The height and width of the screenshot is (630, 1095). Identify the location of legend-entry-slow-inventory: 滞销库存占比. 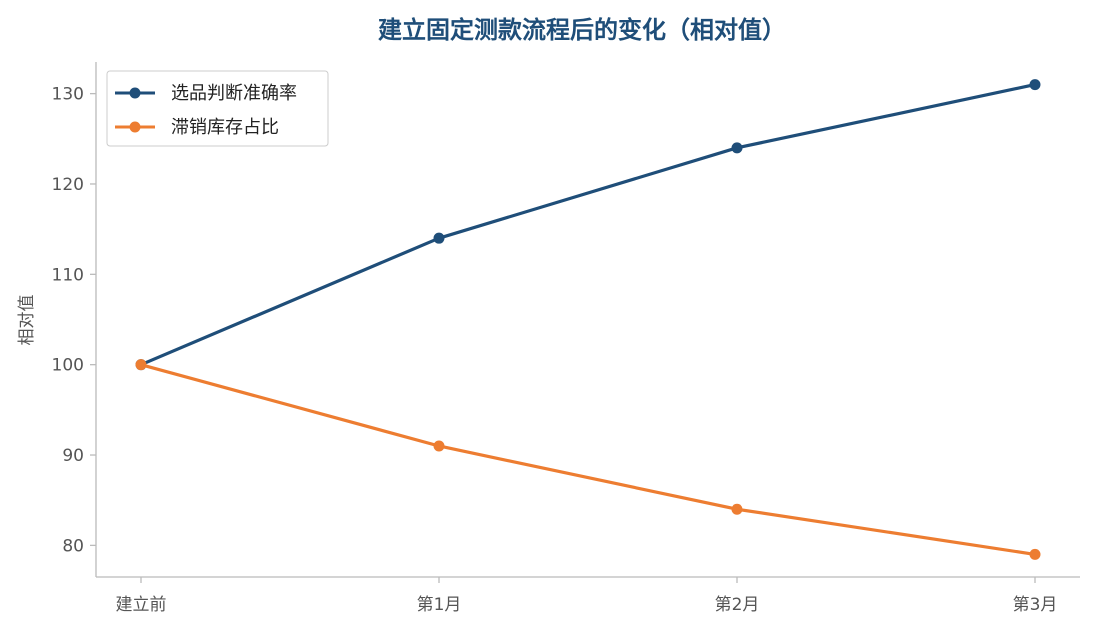
(197, 127).